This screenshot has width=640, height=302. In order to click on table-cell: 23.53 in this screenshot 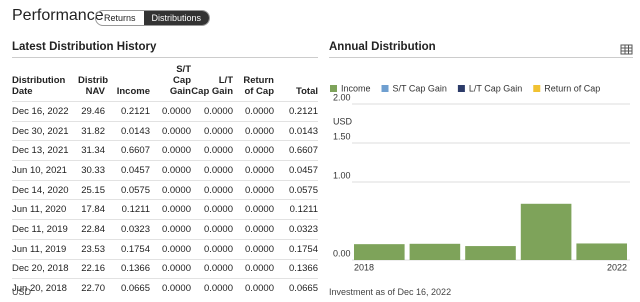, I will do `click(91, 248)`.